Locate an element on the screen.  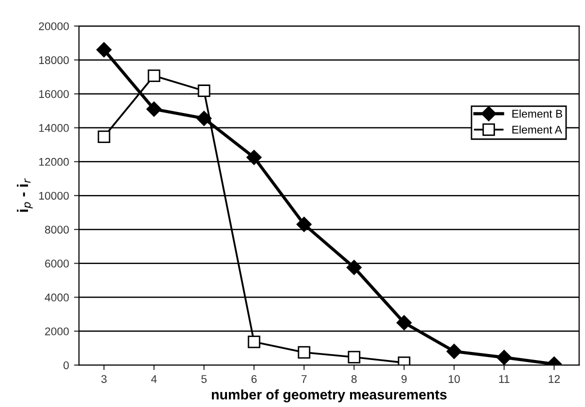
y-tick-label: 2000 is located at coordinates (57, 331).